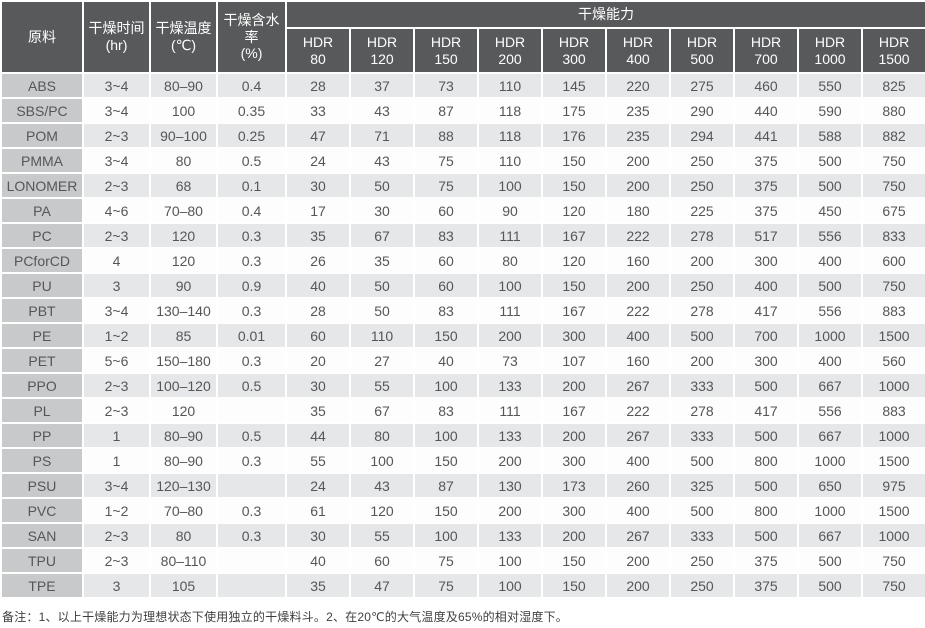 This screenshot has height=628, width=925. I want to click on capacity-cell-hdr-200: 200, so click(510, 335).